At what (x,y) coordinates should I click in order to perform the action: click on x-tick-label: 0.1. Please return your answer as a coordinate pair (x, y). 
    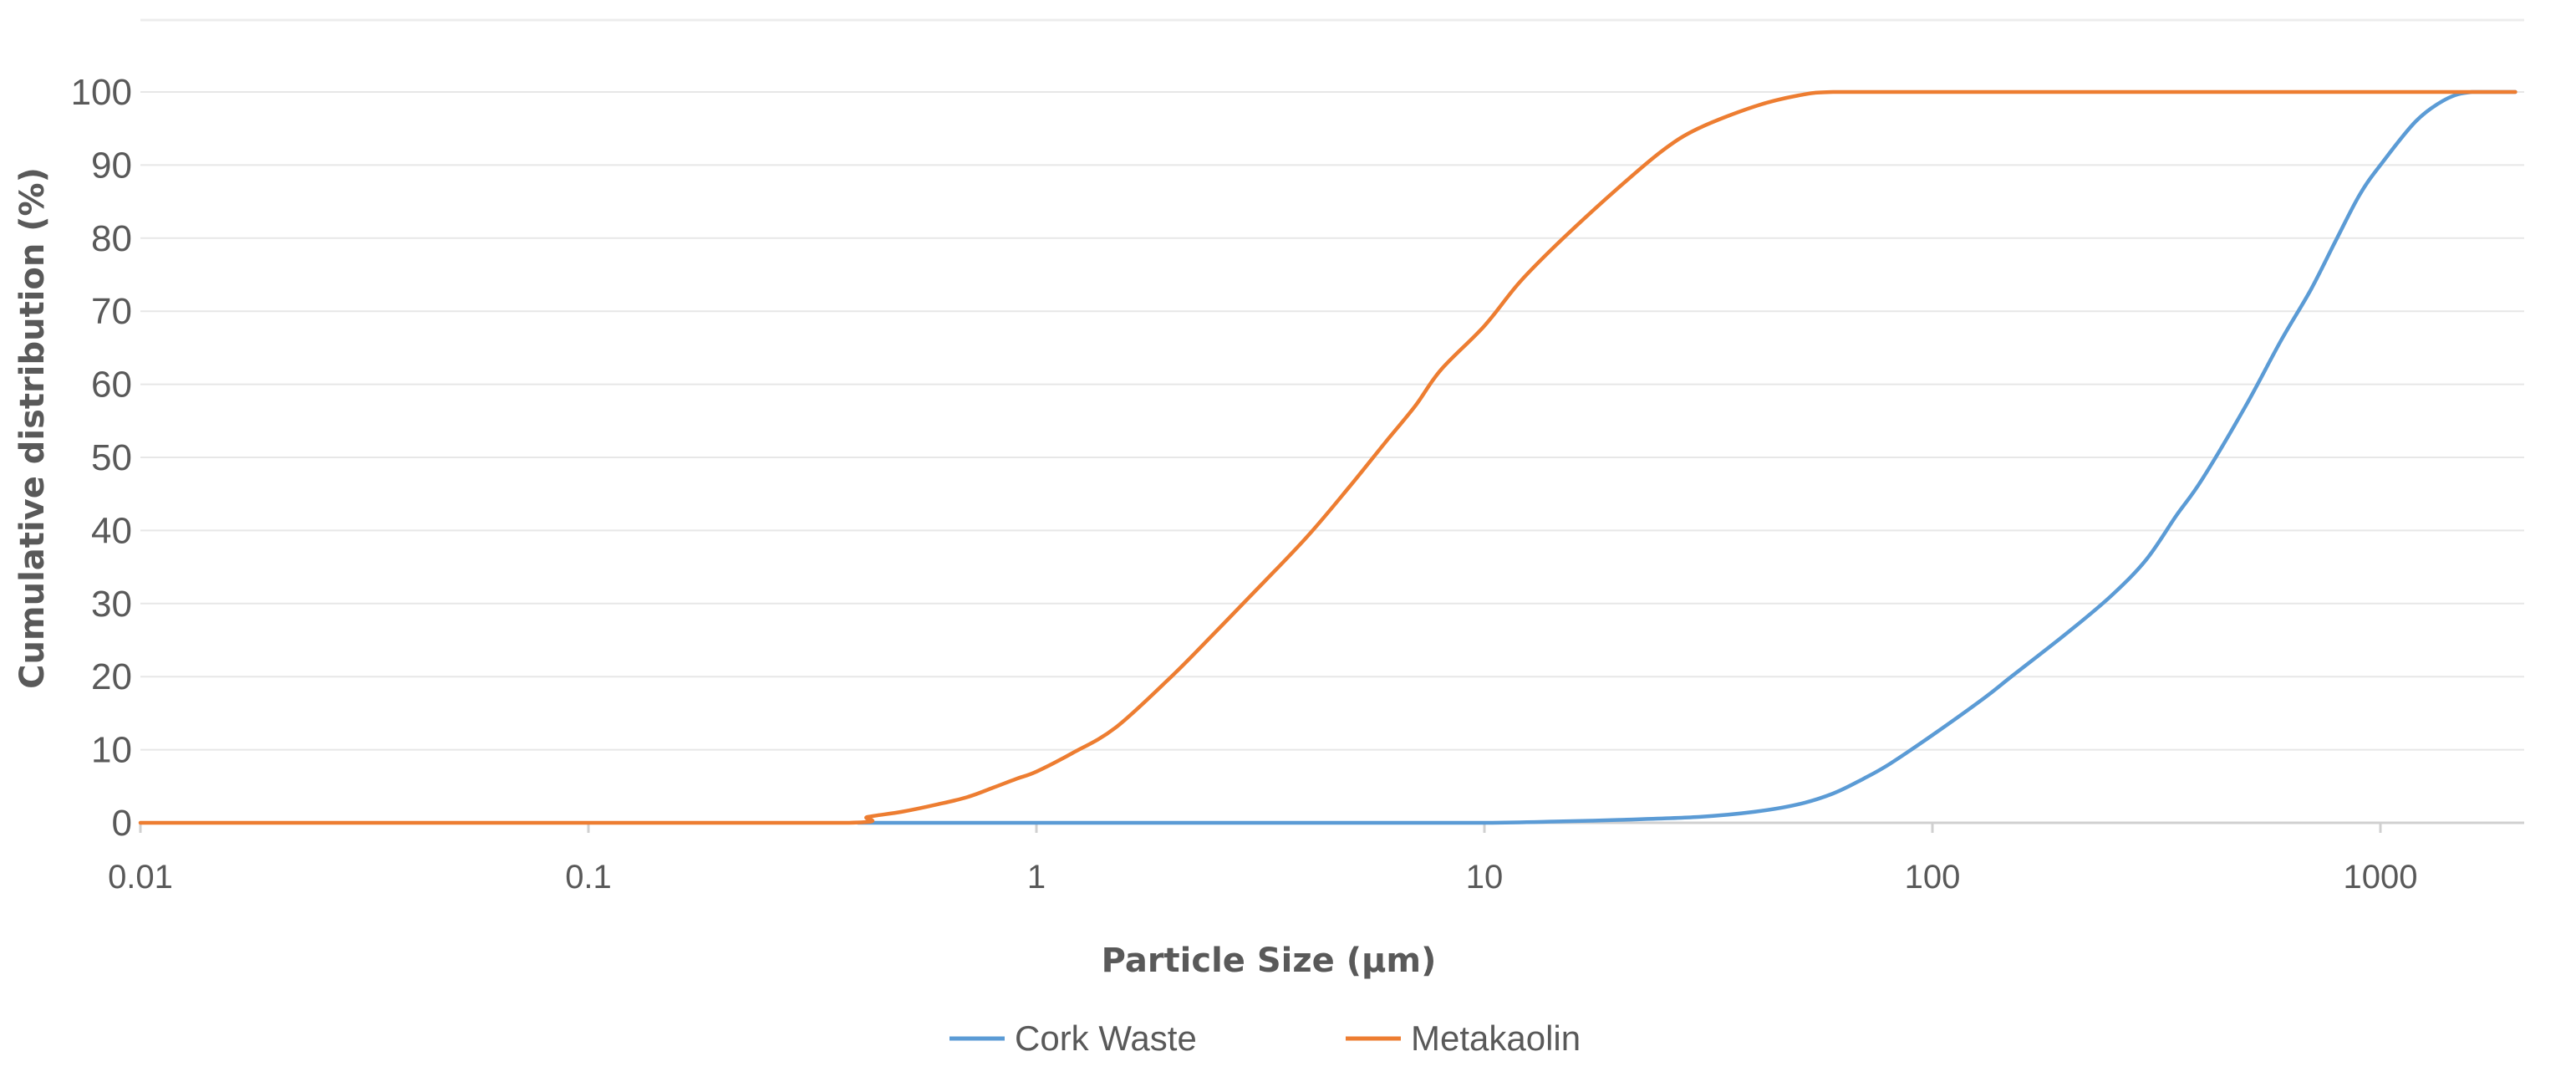
    Looking at the image, I should click on (588, 877).